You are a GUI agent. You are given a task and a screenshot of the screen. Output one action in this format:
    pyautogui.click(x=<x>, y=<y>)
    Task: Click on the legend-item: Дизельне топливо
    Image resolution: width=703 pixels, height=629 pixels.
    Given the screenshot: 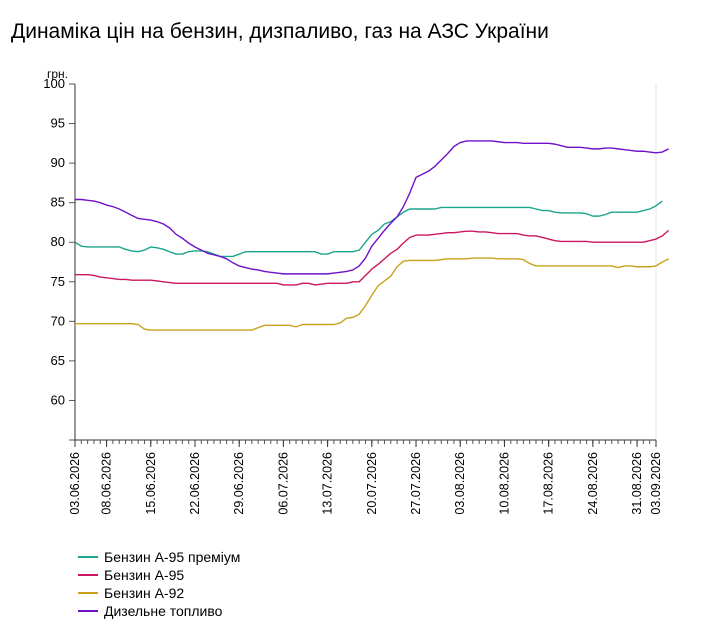 What is the action you would take?
    pyautogui.click(x=159, y=611)
    